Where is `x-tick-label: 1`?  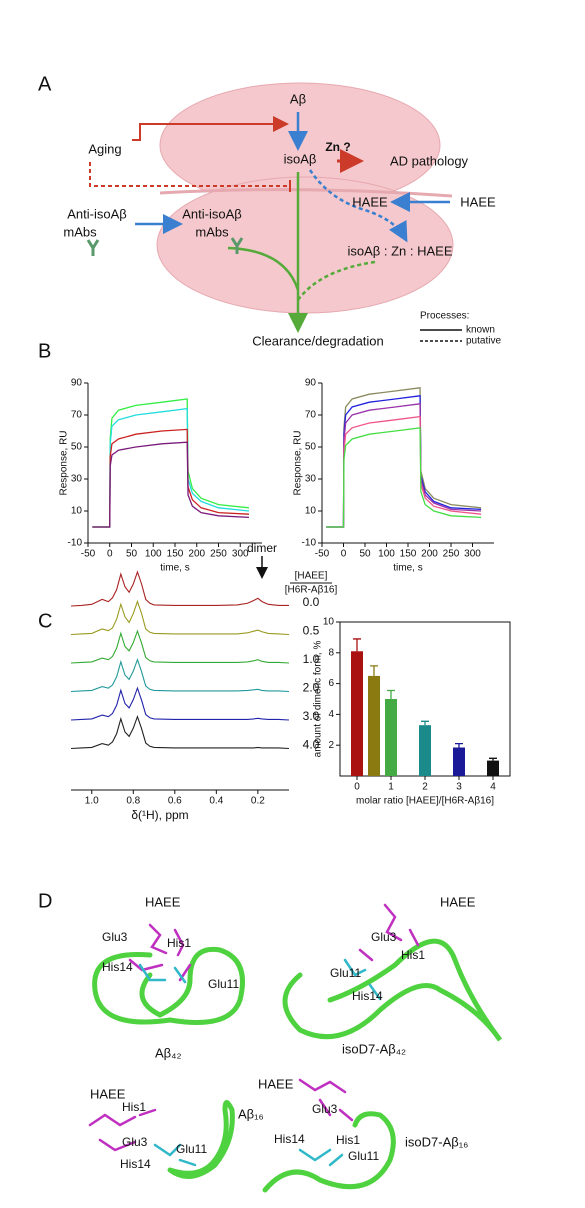 x-tick-label: 1 is located at coordinates (391, 787).